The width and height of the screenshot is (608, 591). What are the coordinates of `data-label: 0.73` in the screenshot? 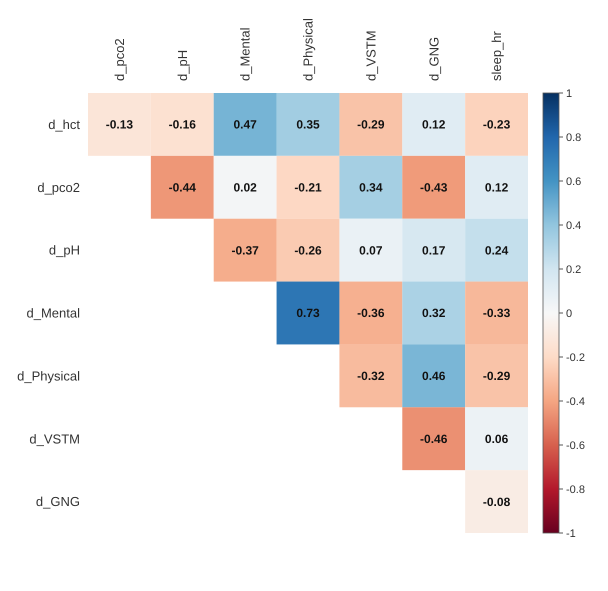 It's located at (308, 313).